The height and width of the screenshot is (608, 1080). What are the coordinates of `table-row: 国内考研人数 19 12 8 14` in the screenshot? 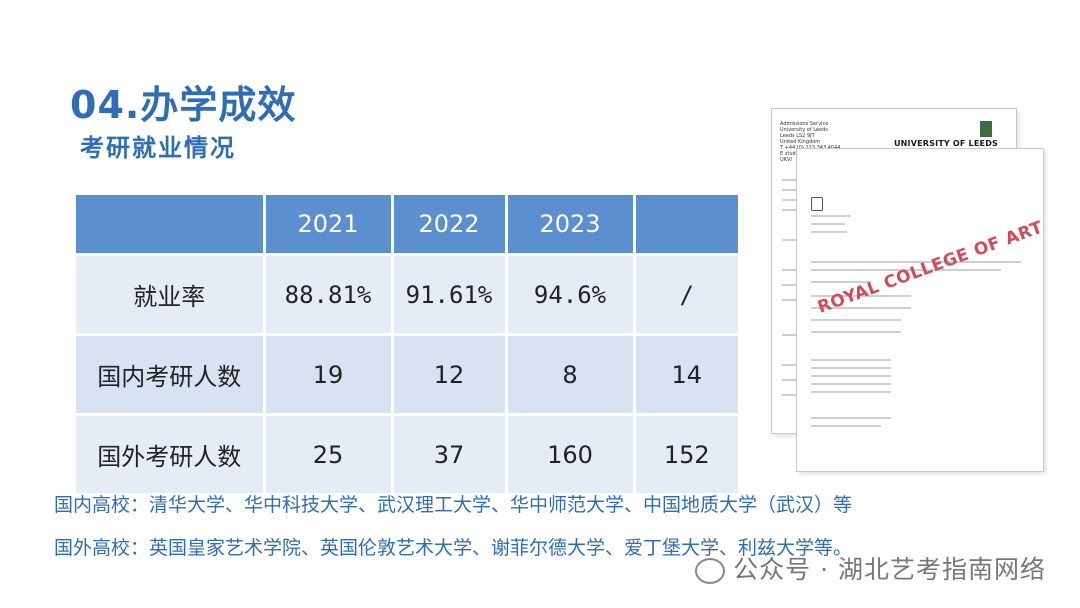 It's located at (407, 374).